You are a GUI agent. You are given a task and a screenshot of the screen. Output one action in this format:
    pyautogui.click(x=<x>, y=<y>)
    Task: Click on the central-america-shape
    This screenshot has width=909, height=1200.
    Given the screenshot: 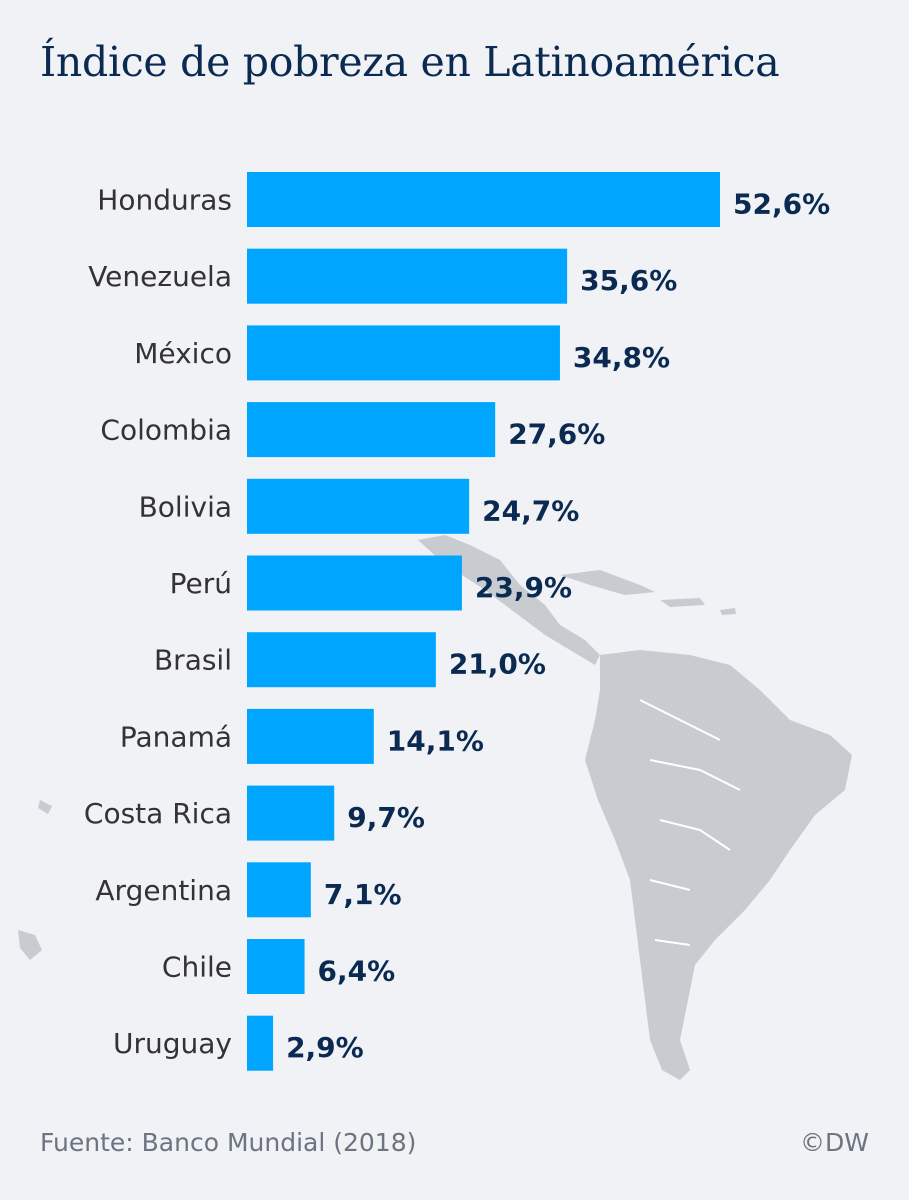 What is the action you would take?
    pyautogui.click(x=509, y=600)
    